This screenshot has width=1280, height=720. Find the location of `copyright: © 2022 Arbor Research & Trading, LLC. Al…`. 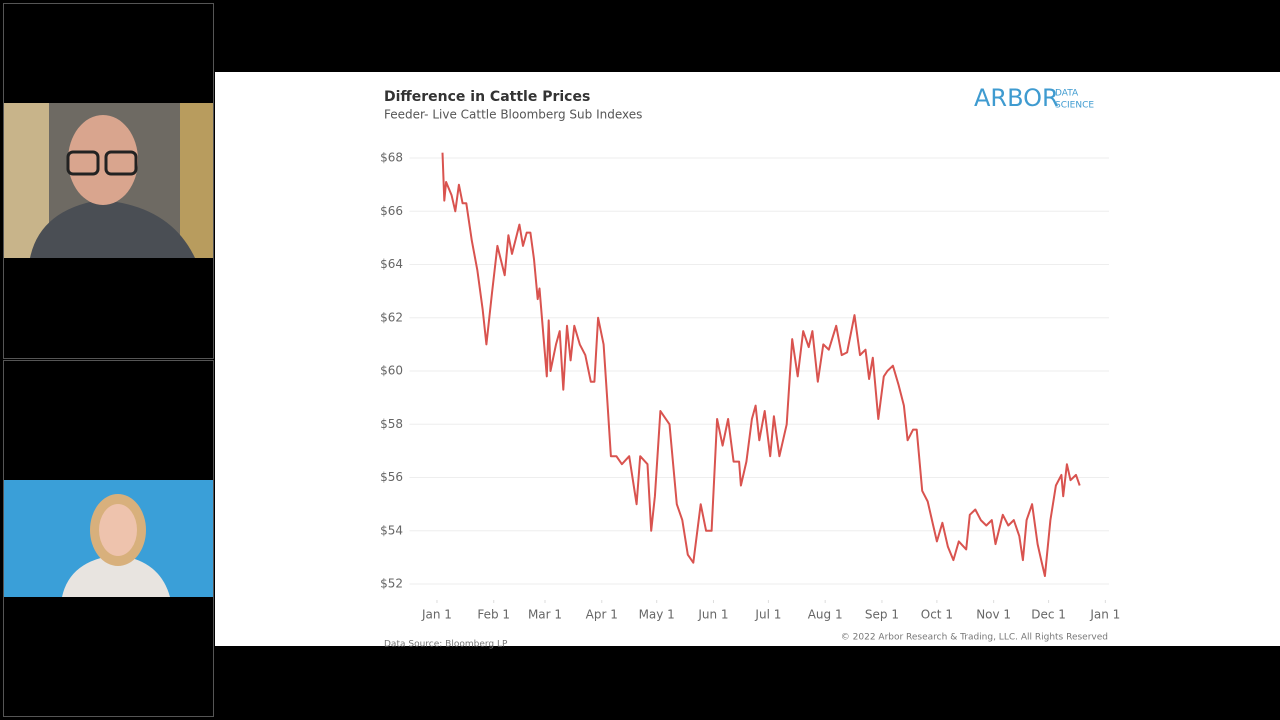

copyright: © 2022 Arbor Research & Trading, LLC. Al… is located at coordinates (974, 638).